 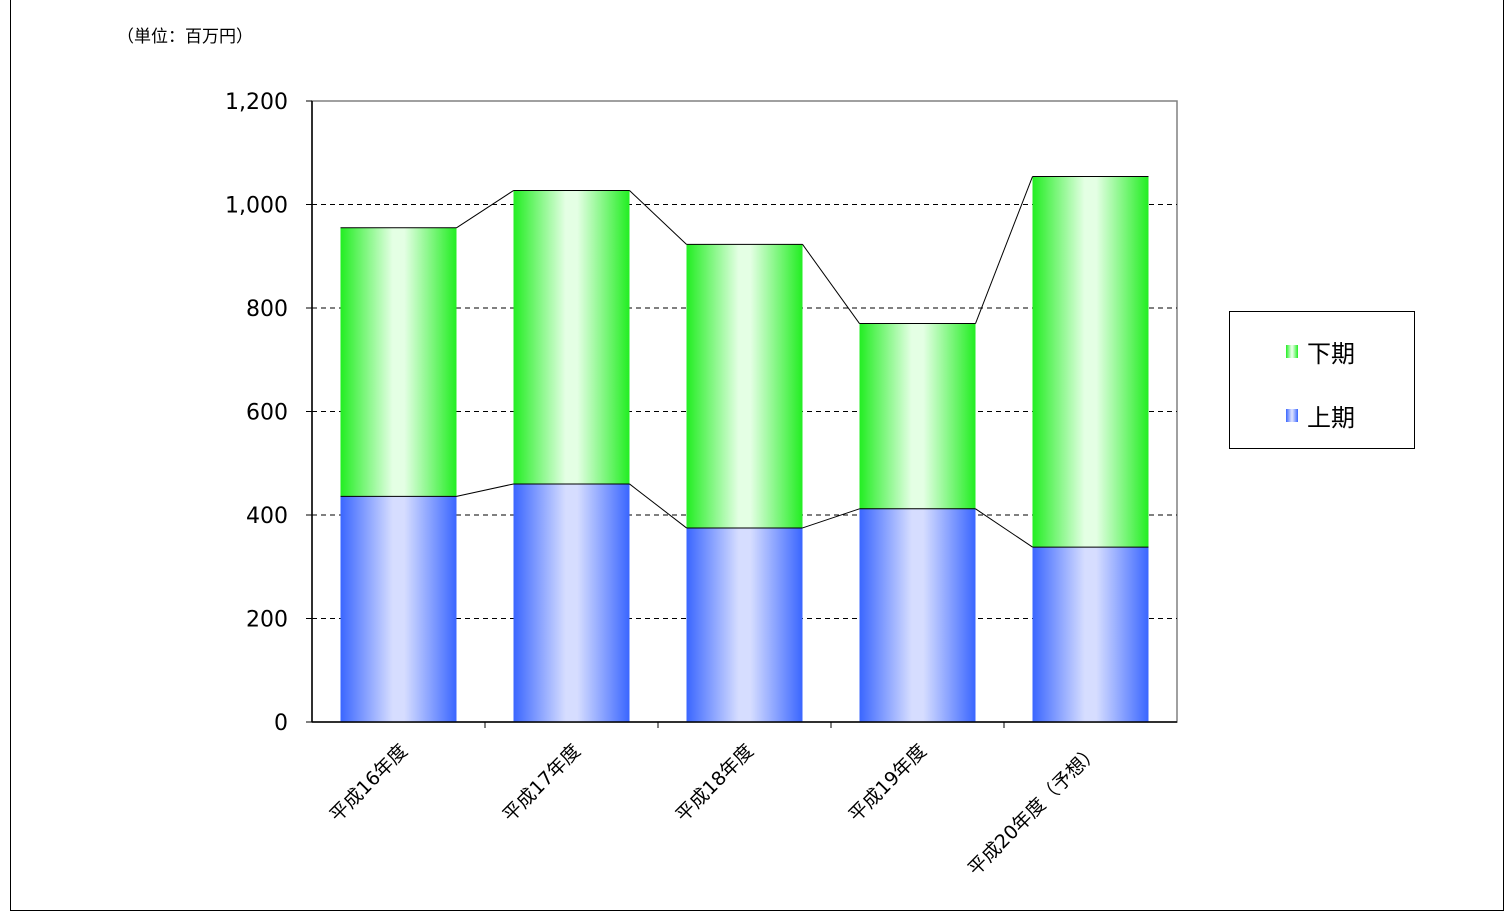 I want to click on legend-label-lower-half: 上期, so click(x=1331, y=417).